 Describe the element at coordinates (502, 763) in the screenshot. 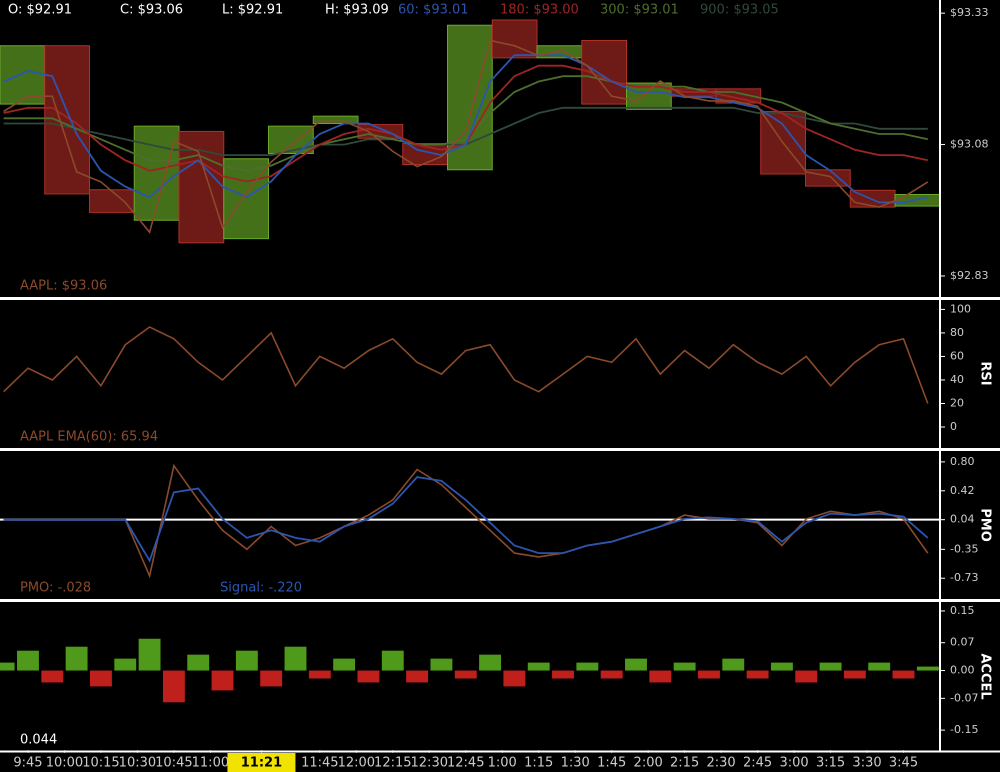

I see `x-tick-label: 1:00` at that location.